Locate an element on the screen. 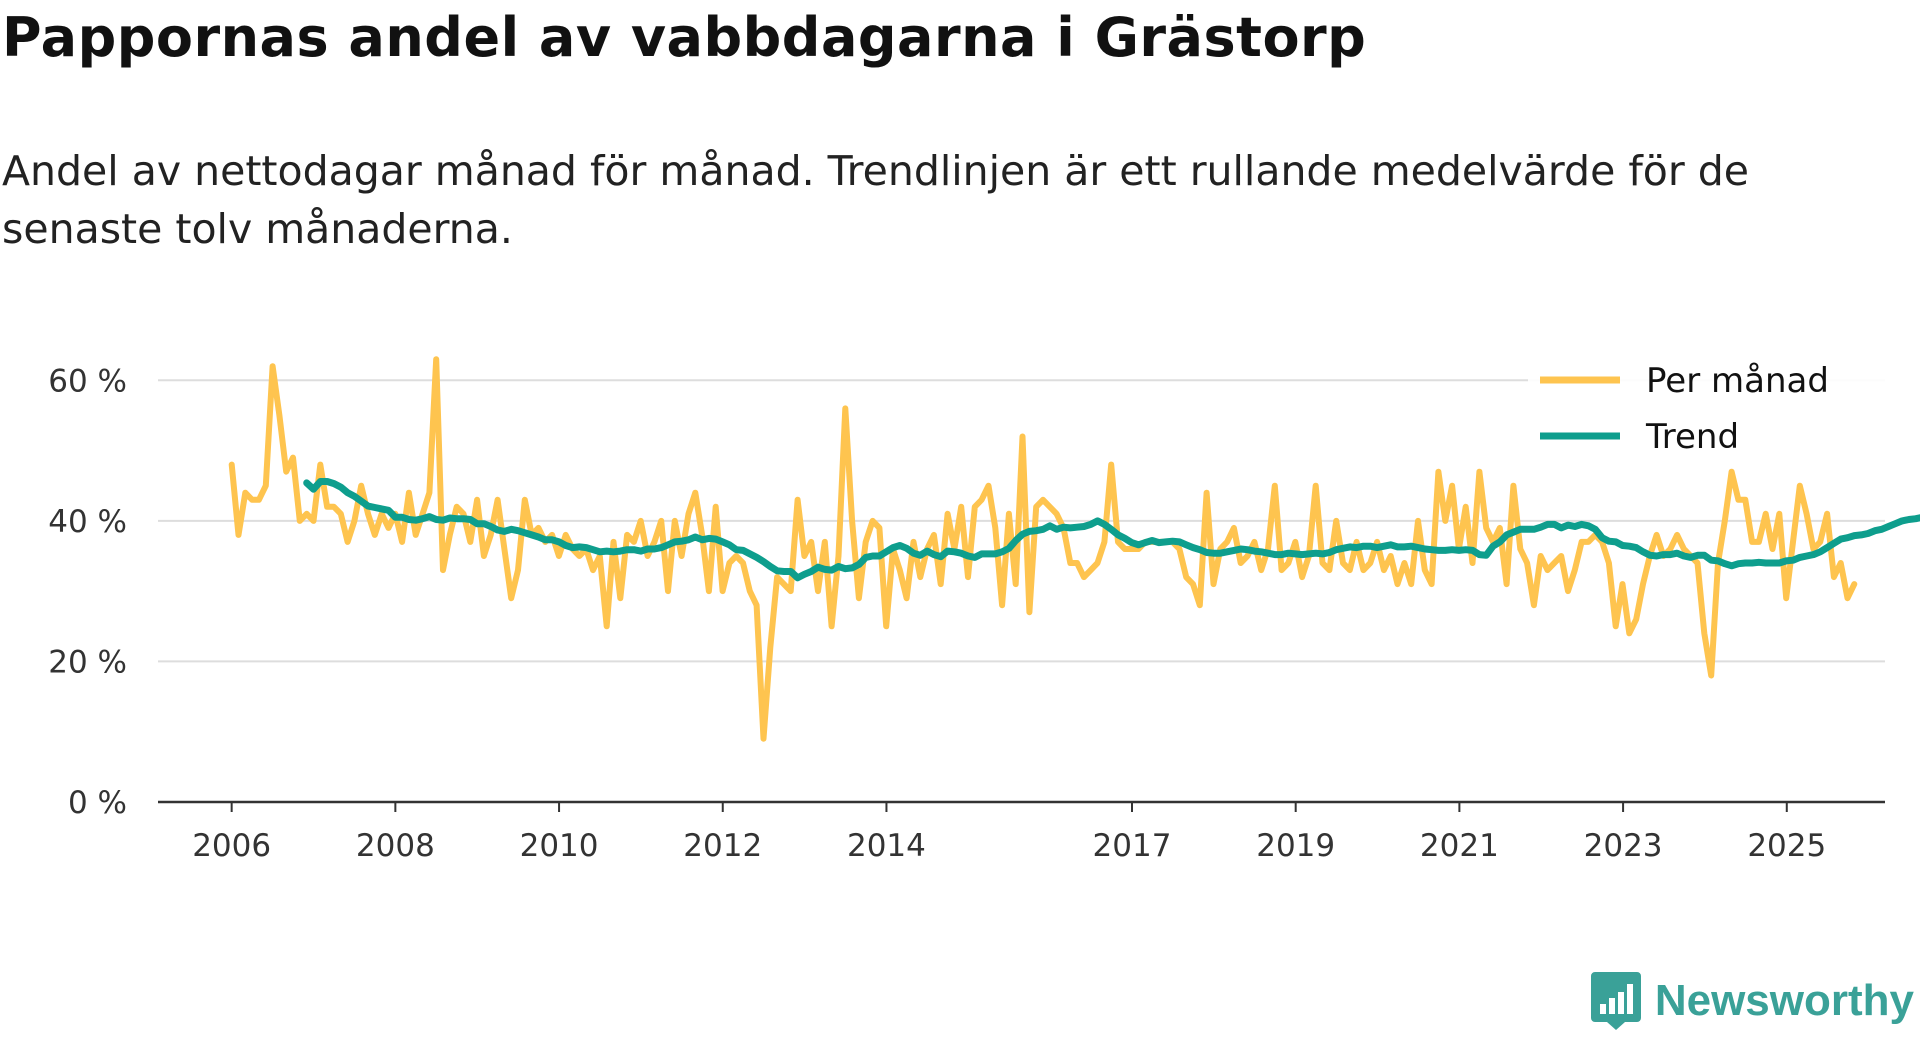  legend: Per månad Trend is located at coordinates (1708, 414).